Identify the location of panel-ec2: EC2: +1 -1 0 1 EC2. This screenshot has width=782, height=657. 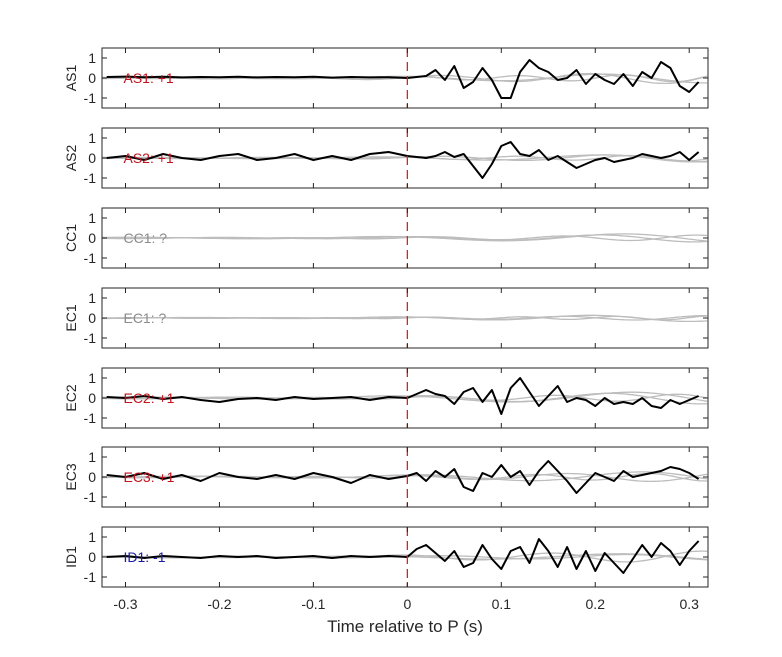
(386, 398).